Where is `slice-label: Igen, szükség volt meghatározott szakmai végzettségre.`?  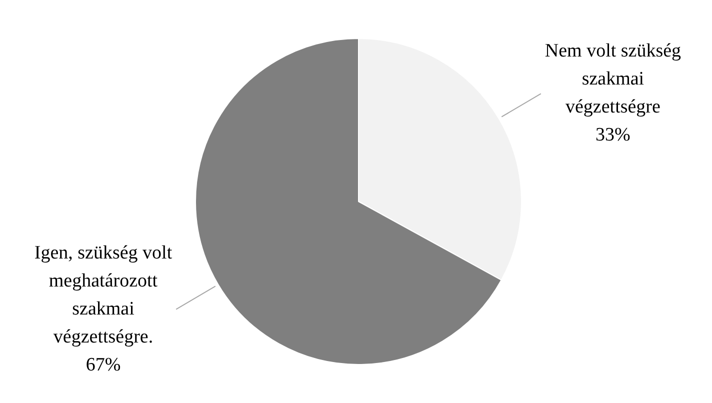 slice-label: Igen, szükség volt meghatározott szakmai végzettségre. is located at coordinates (103, 295).